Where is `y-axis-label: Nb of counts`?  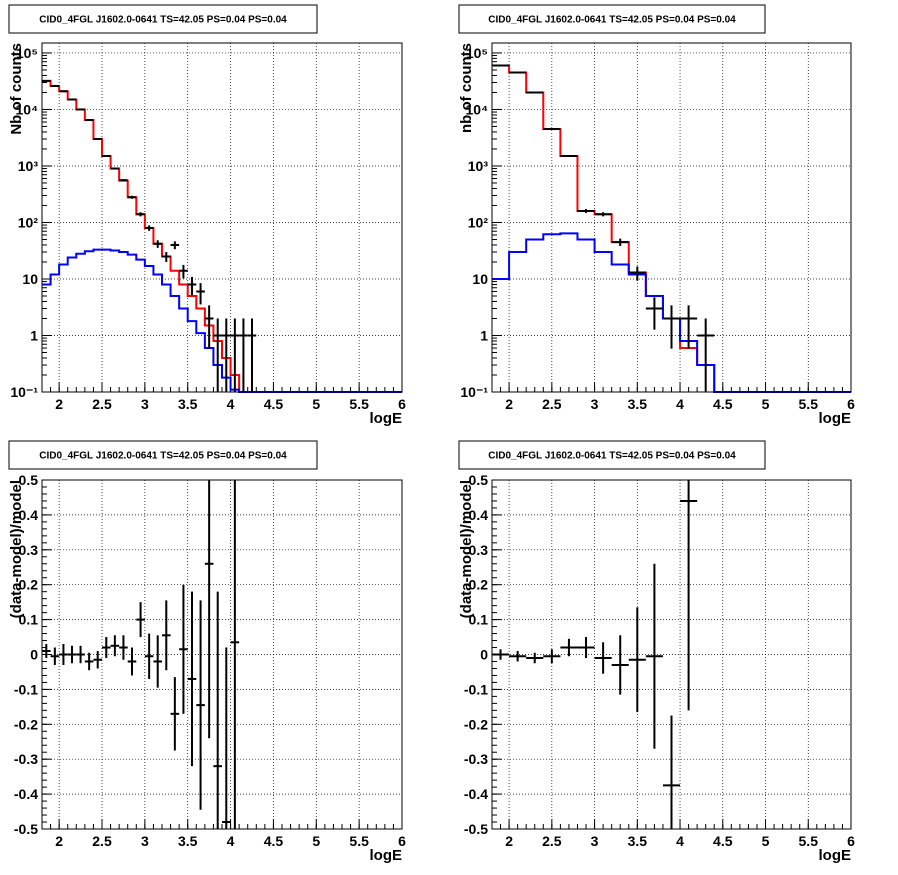 y-axis-label: Nb of counts is located at coordinates (16, 89).